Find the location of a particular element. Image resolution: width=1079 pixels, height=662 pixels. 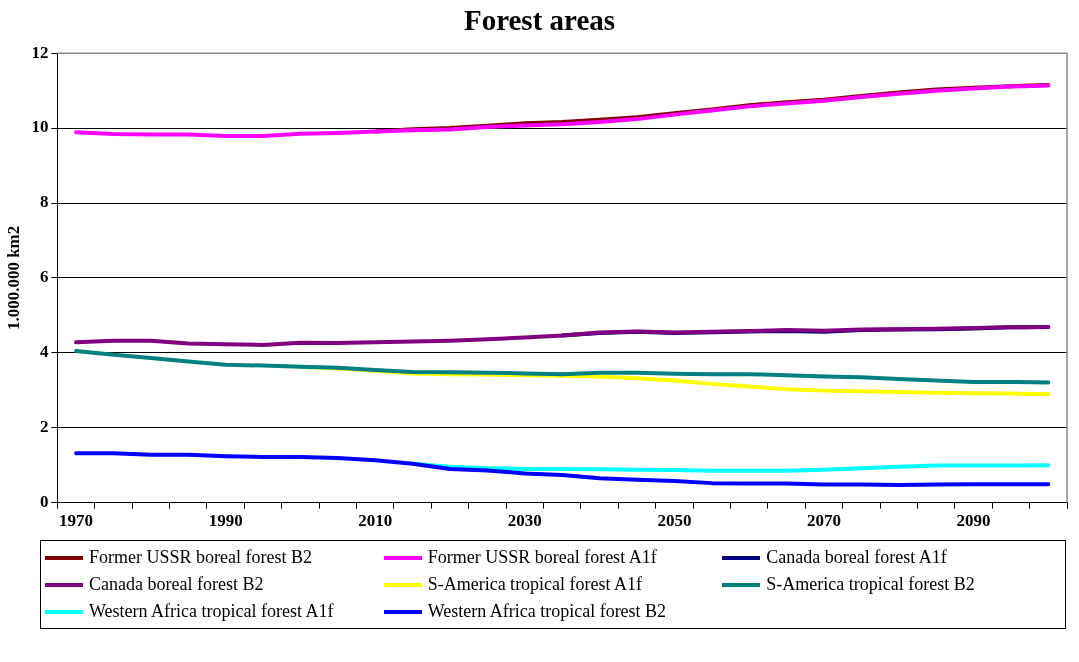

legend-label: Western Africa tropical forest A1f is located at coordinates (211, 611).